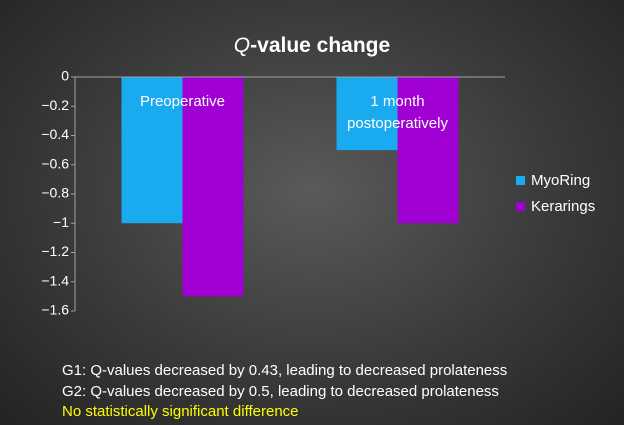  I want to click on y-tick-label: −0.2, so click(55, 105).